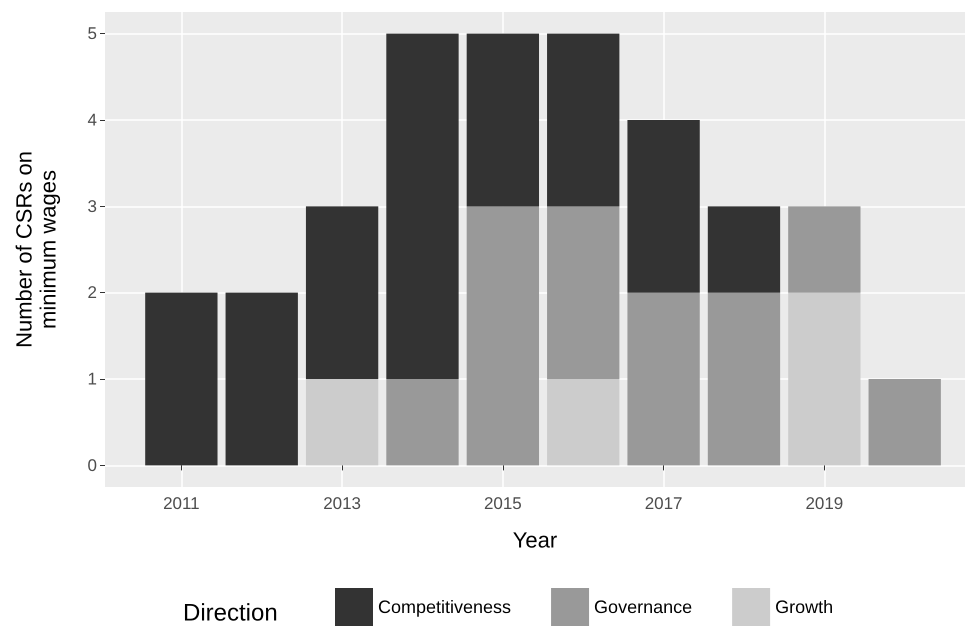  What do you see at coordinates (342, 503) in the screenshot?
I see `x-tick-label: 2013` at bounding box center [342, 503].